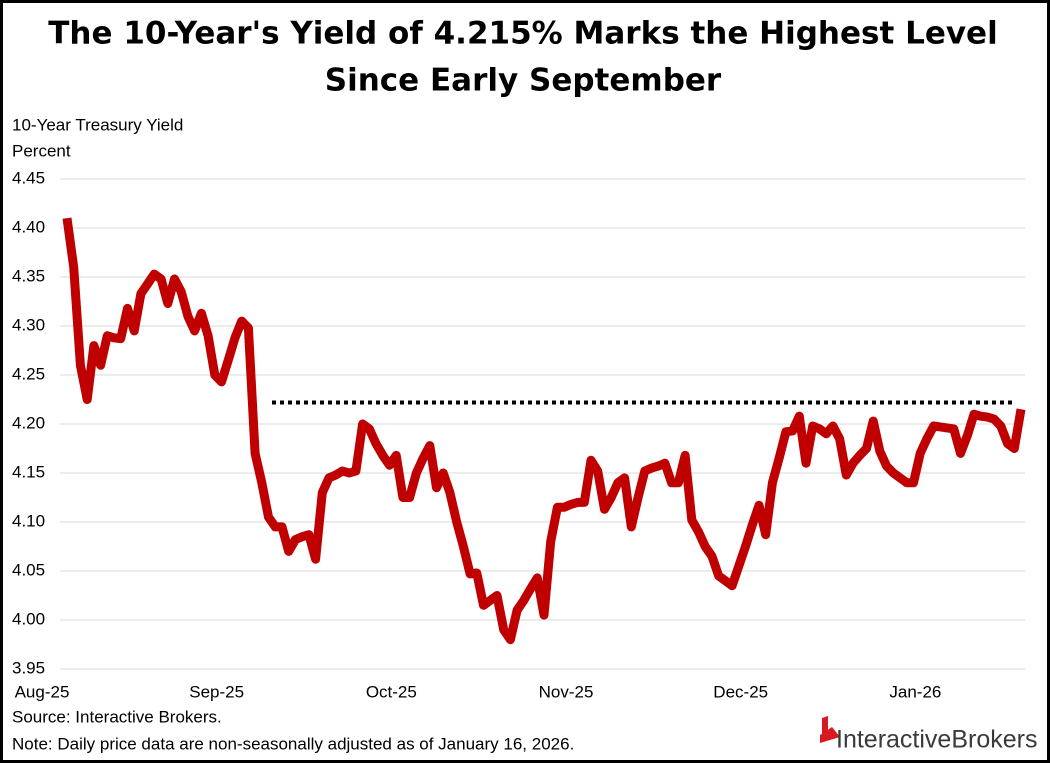 The width and height of the screenshot is (1050, 763). Describe the element at coordinates (936, 740) in the screenshot. I see `logo: InteractiveBrokers` at that location.